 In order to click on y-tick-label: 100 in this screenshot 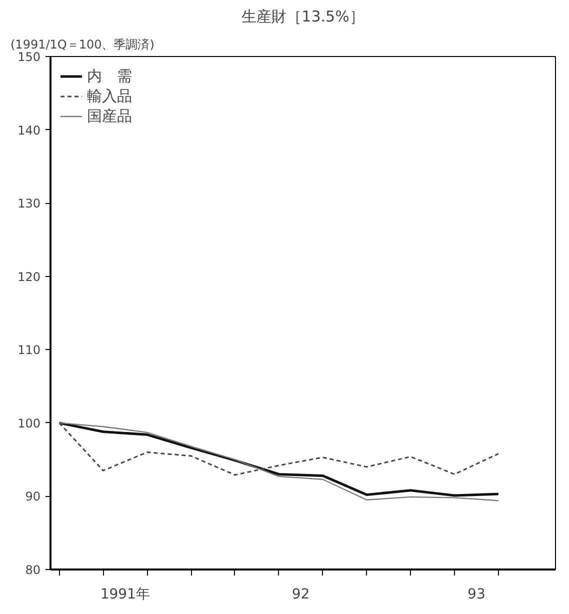, I will do `click(29, 423)`.